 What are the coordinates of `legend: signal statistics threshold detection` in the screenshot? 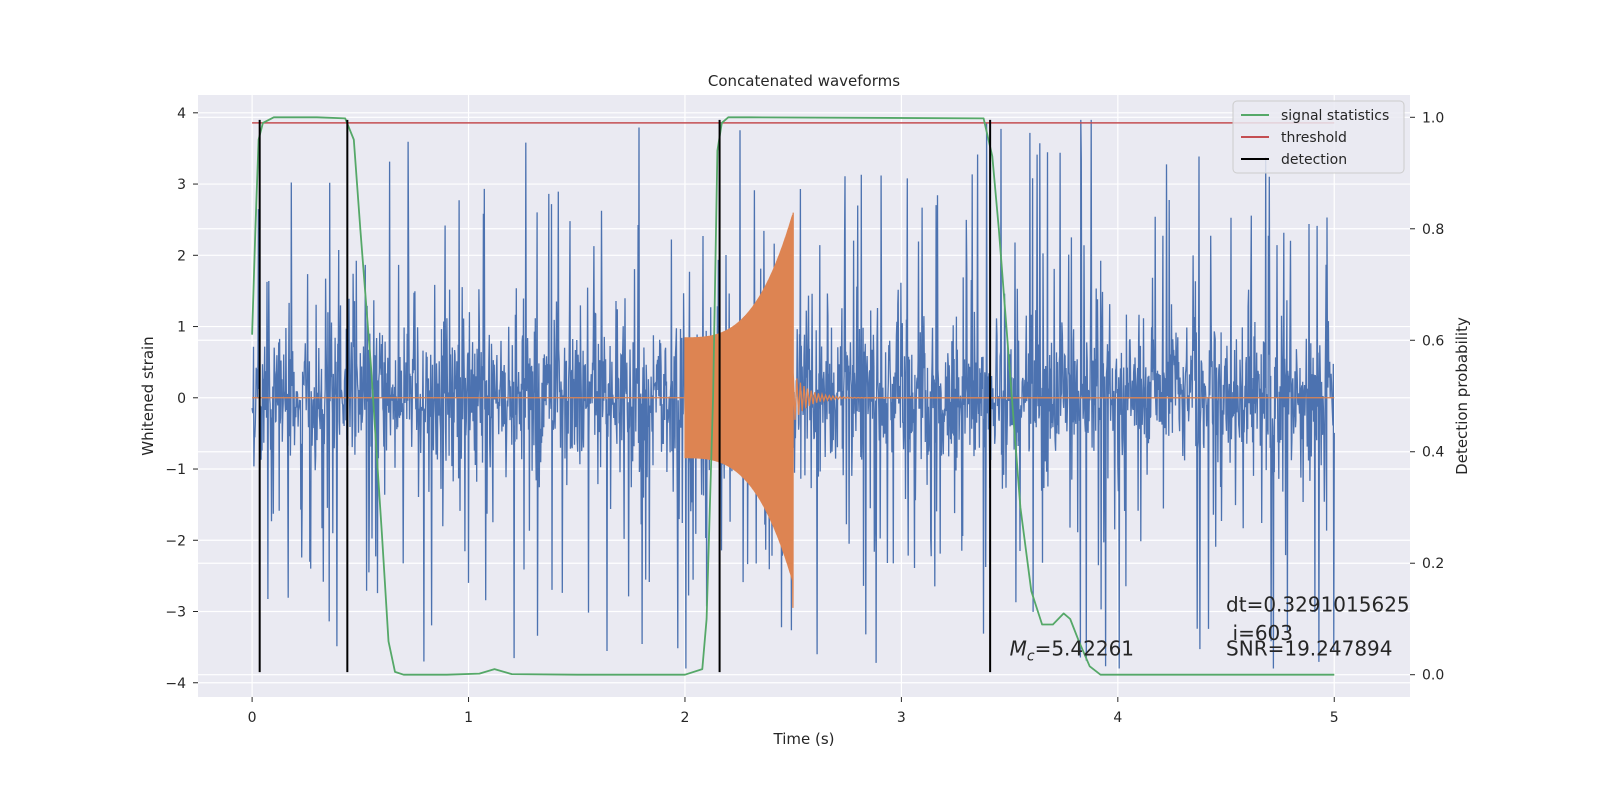 It's located at (1318, 137).